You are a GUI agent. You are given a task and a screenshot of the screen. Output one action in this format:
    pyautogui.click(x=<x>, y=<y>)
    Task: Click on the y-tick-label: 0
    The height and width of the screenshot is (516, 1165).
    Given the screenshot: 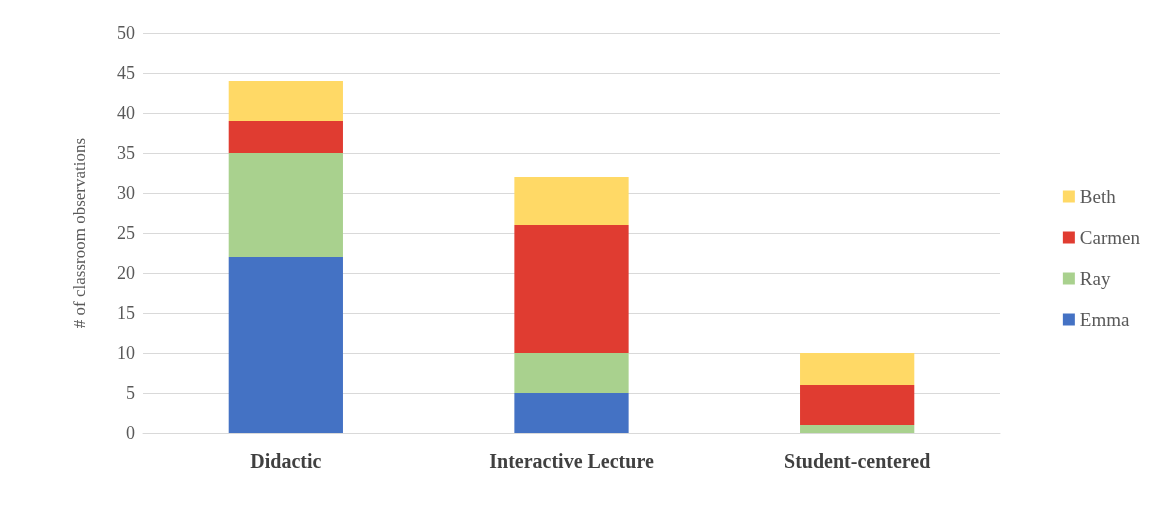 What is the action you would take?
    pyautogui.click(x=130, y=433)
    